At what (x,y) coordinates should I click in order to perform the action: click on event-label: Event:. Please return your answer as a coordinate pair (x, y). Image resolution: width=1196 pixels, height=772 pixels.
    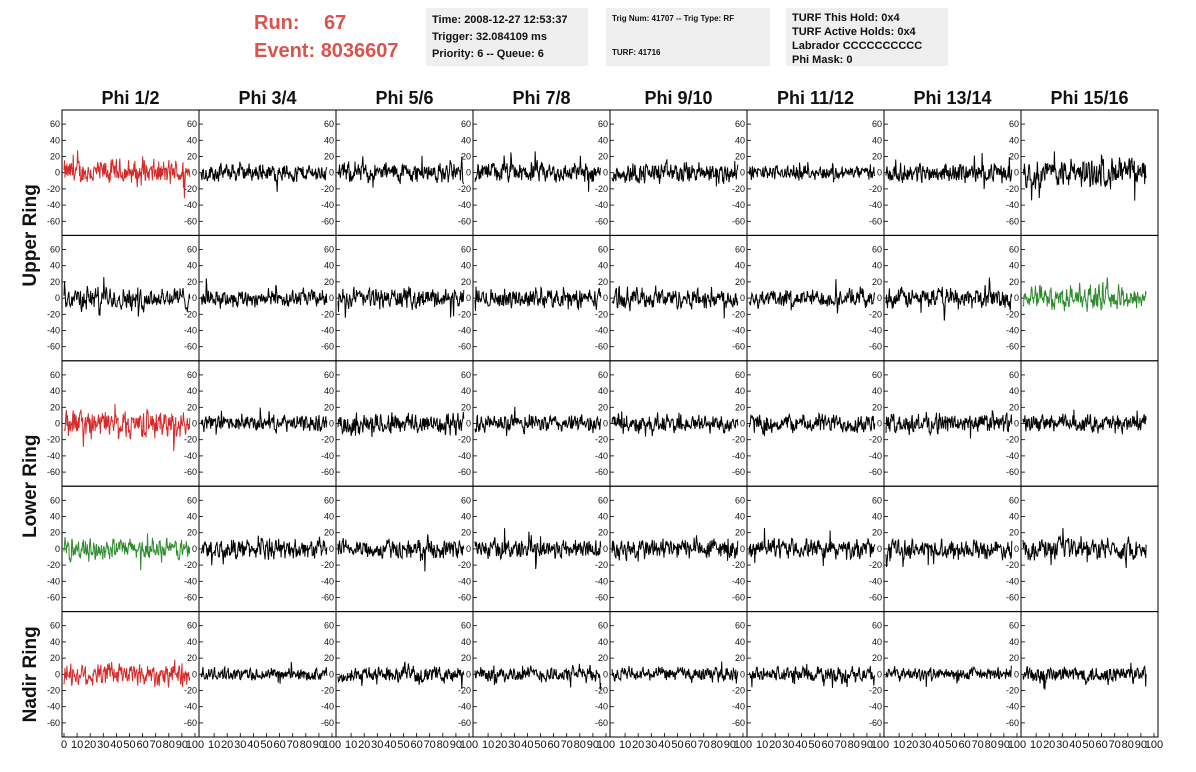
    Looking at the image, I should click on (285, 51).